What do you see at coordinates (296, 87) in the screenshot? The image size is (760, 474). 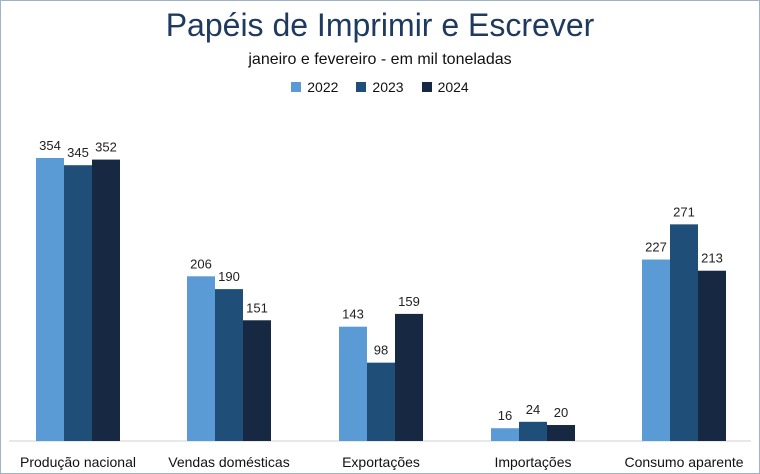 I see `legend-swatch-2022` at bounding box center [296, 87].